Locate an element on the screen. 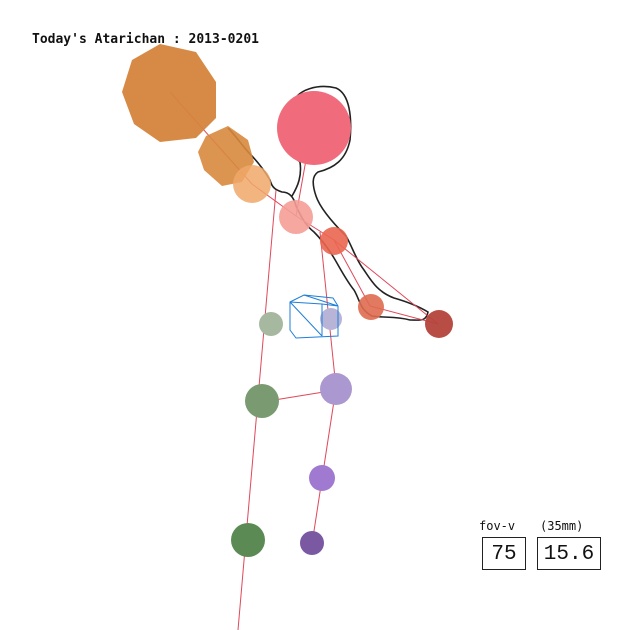  joint-elbow is located at coordinates (371, 307).